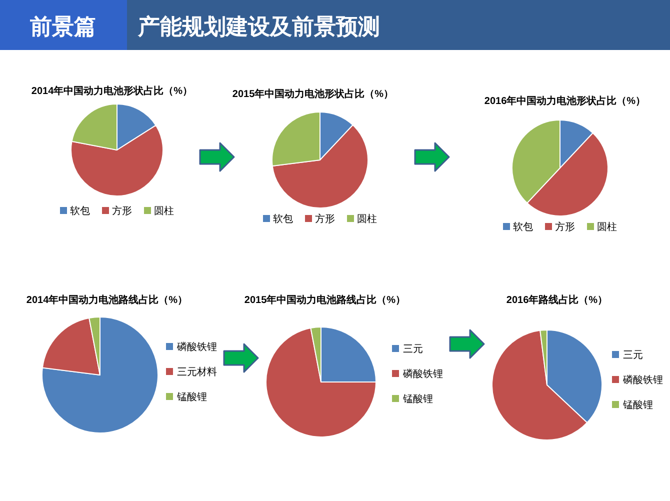 The image size is (670, 501). Describe the element at coordinates (565, 101) in the screenshot. I see `chart-title: 2016年中国动力电池形状占比（%）` at that location.